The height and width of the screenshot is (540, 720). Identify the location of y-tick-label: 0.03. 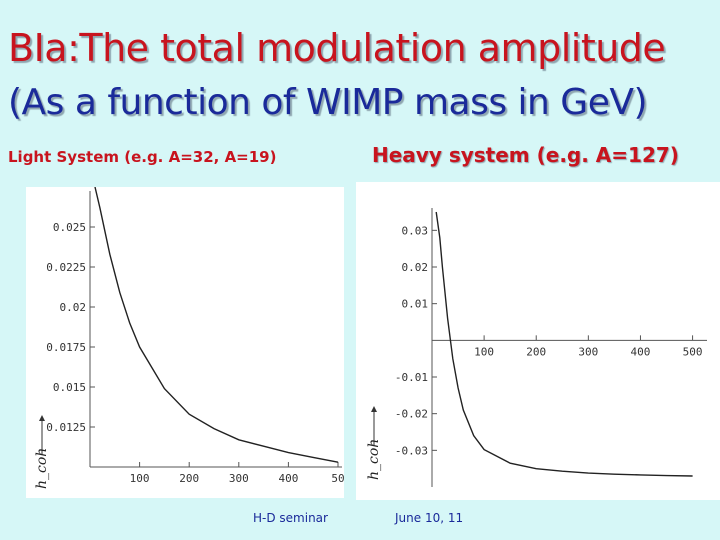
(415, 230).